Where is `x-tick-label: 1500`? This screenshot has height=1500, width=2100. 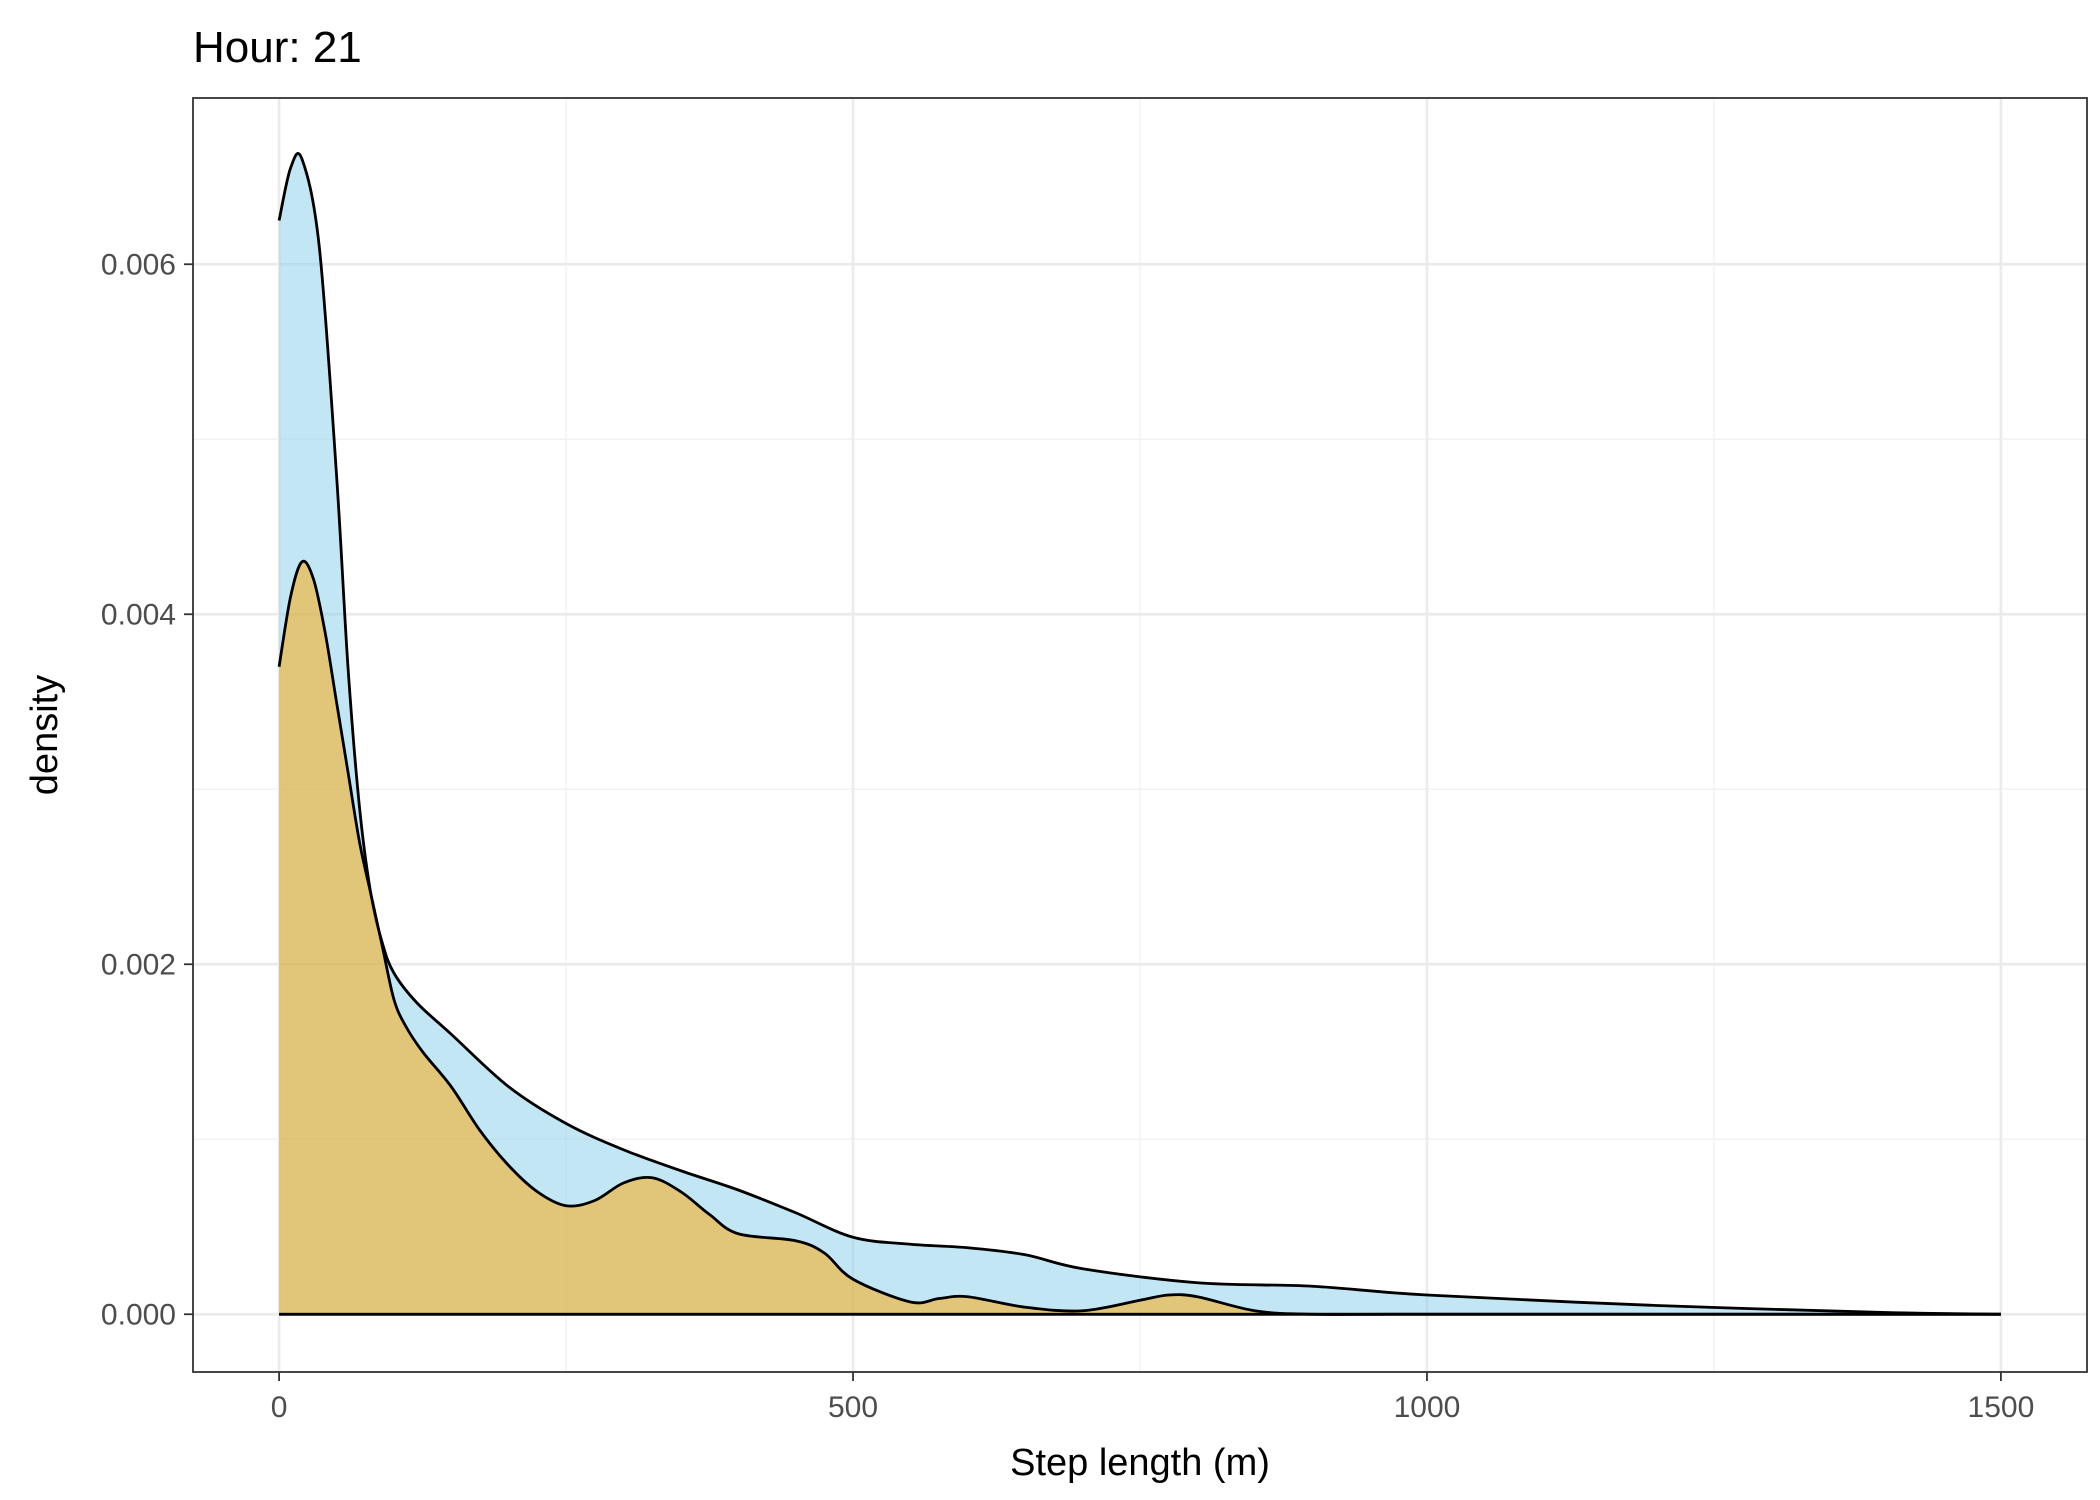 x-tick-label: 1500 is located at coordinates (2001, 1407).